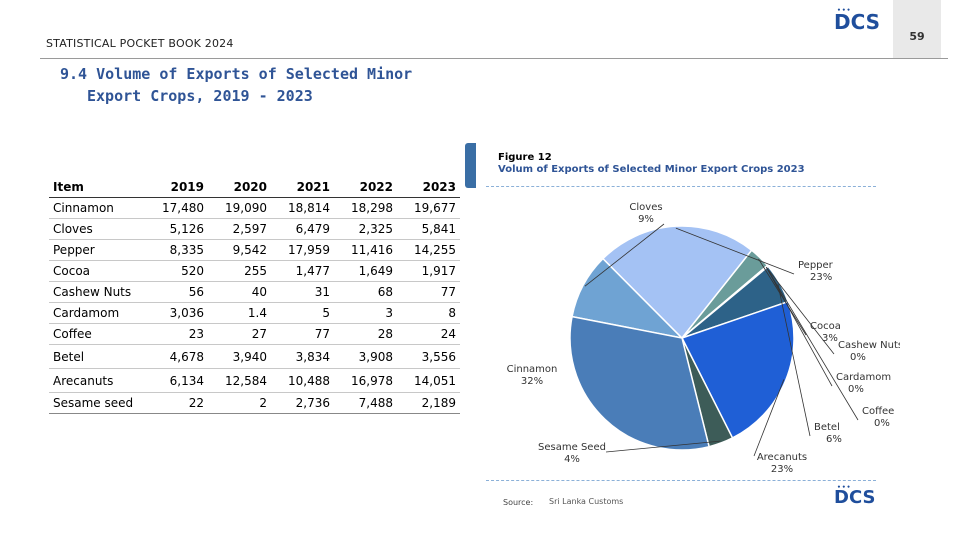 This screenshot has height=551, width=980. Describe the element at coordinates (428, 334) in the screenshot. I see `table-cell: 24` at that location.